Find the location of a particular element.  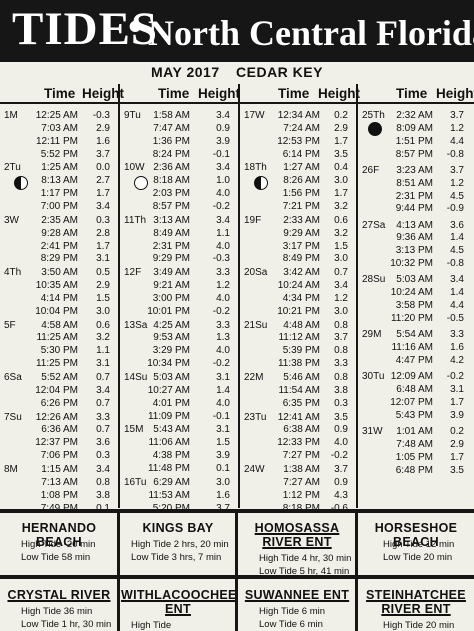

tide-height: 4.0 is located at coordinates (215, 247).